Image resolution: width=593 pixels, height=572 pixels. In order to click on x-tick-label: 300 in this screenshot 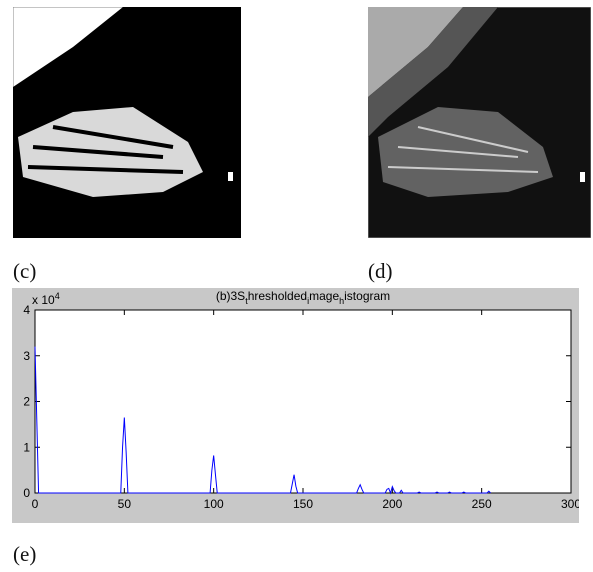, I will do `click(570, 504)`.